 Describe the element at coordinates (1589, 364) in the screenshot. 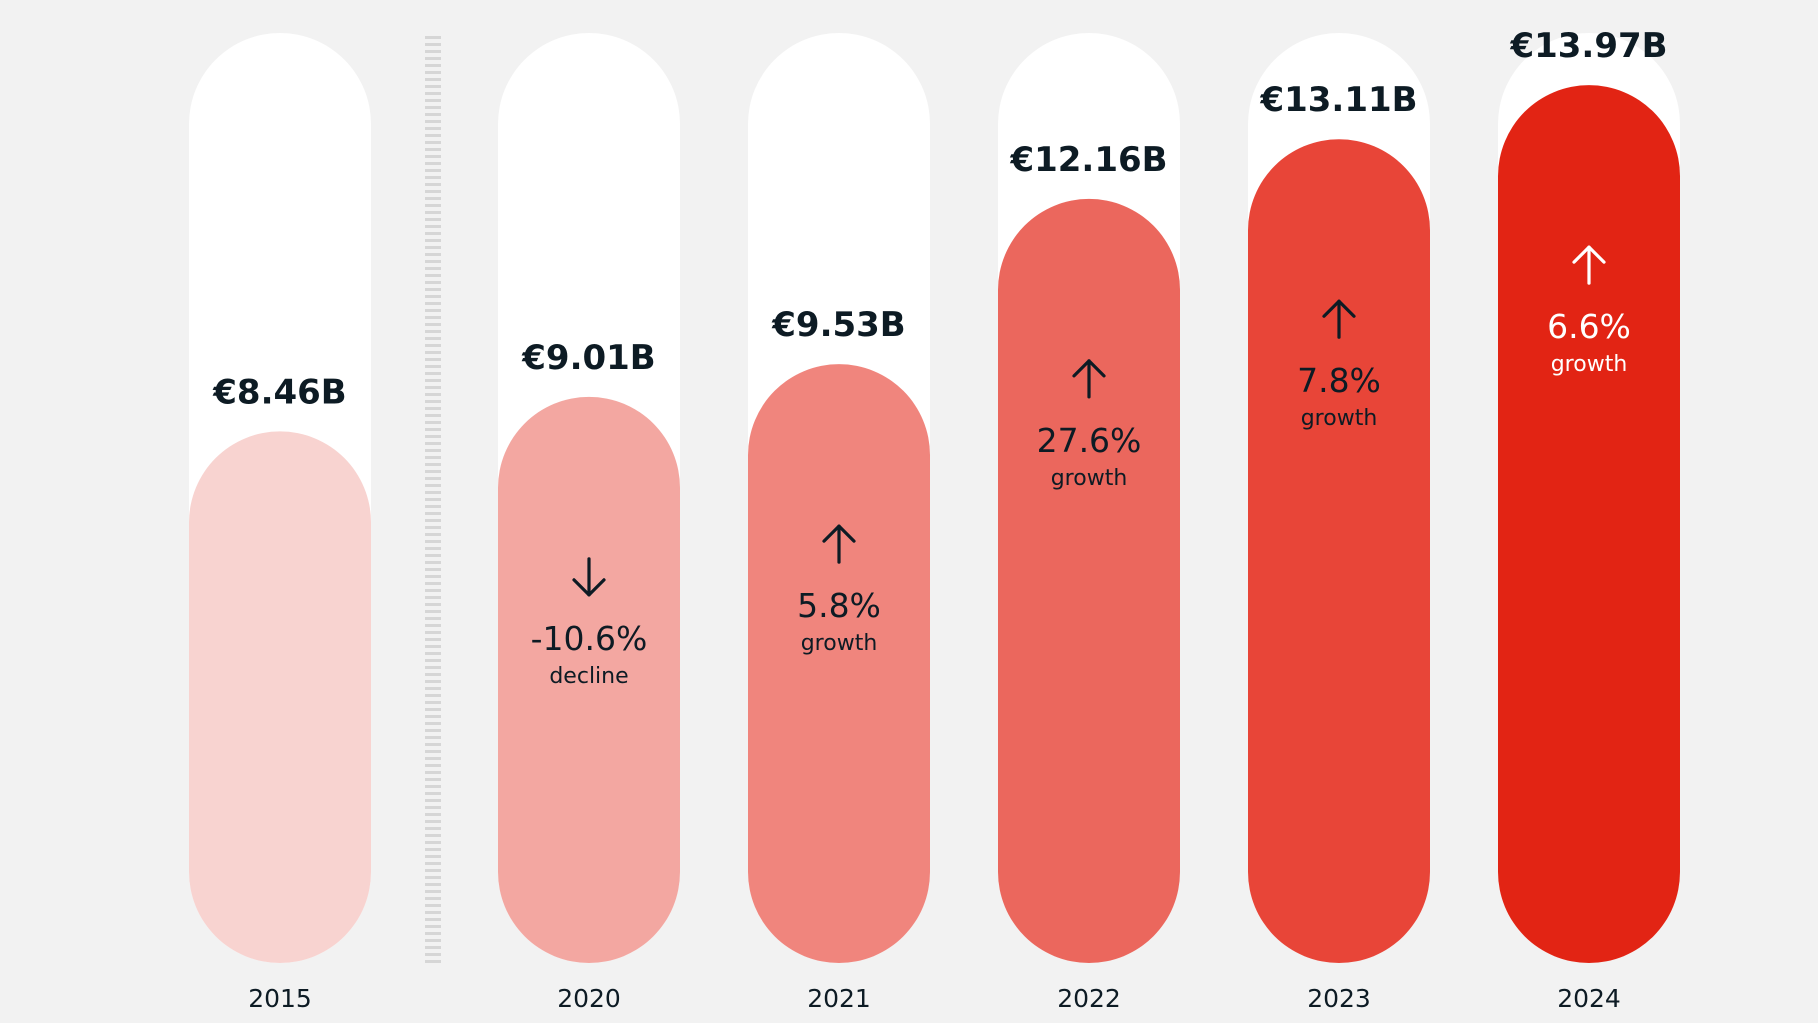

I see `change-label-2024: growth` at that location.